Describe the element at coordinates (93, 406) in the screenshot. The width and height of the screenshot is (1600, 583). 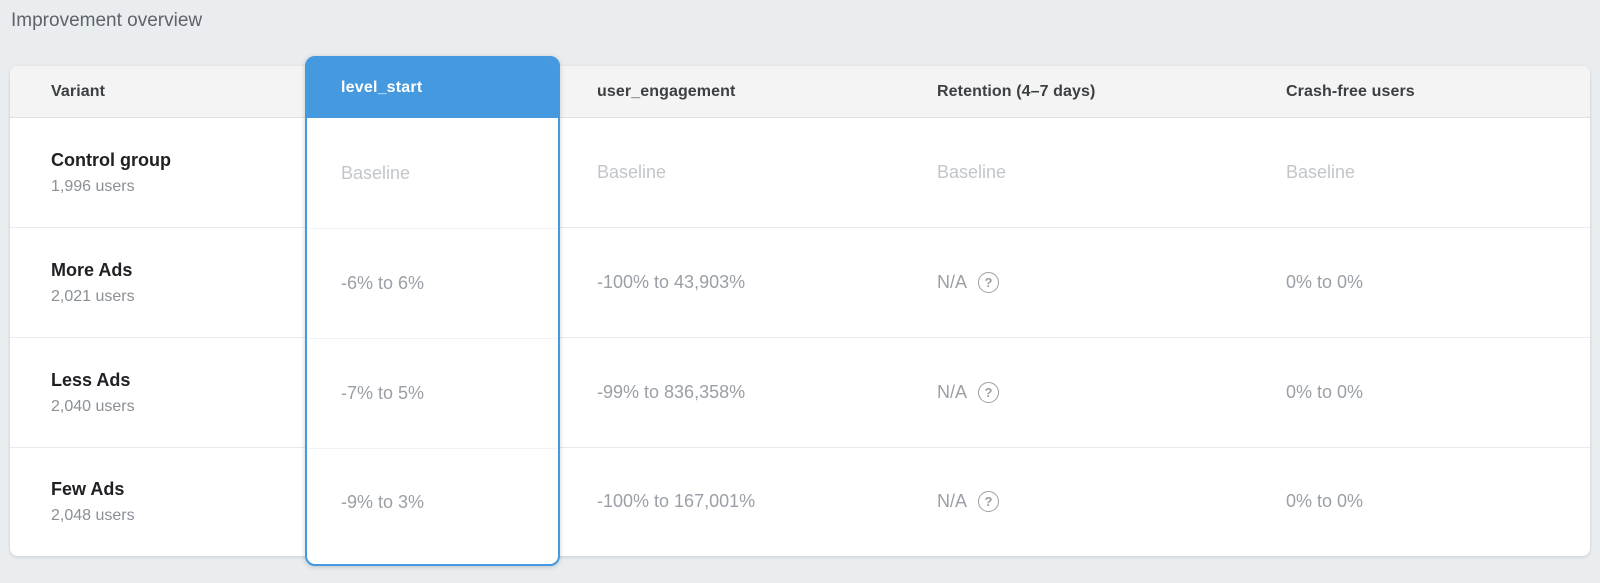
I see `variant-user-count: 2,040 users` at that location.